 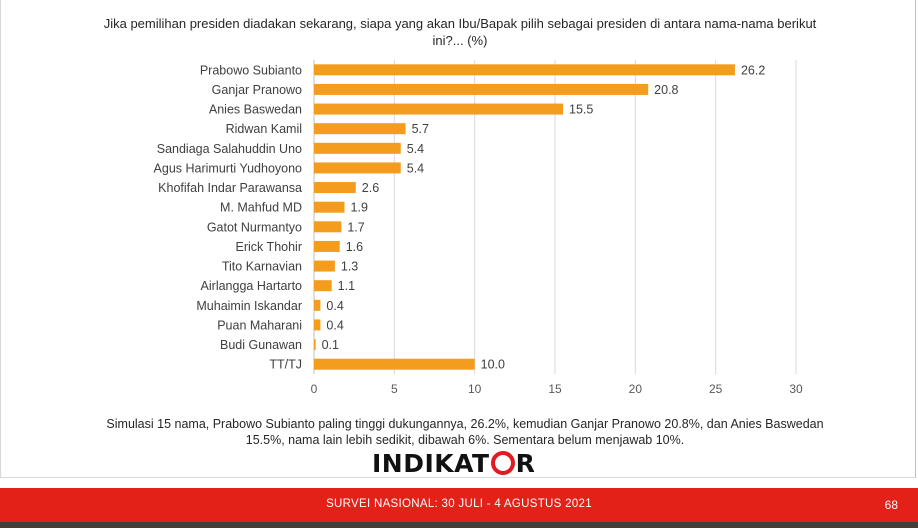 What do you see at coordinates (262, 267) in the screenshot?
I see `category-label: Tito Karnavian` at bounding box center [262, 267].